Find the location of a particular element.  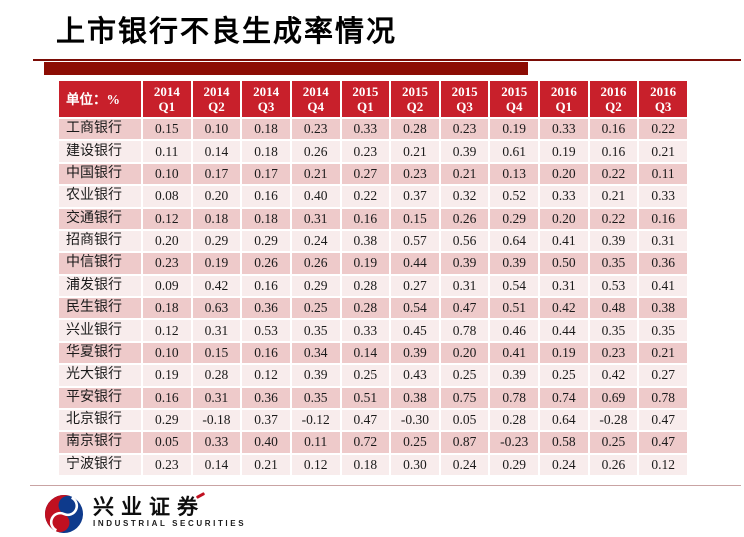

column-header: 2016 Q2 is located at coordinates (613, 99).